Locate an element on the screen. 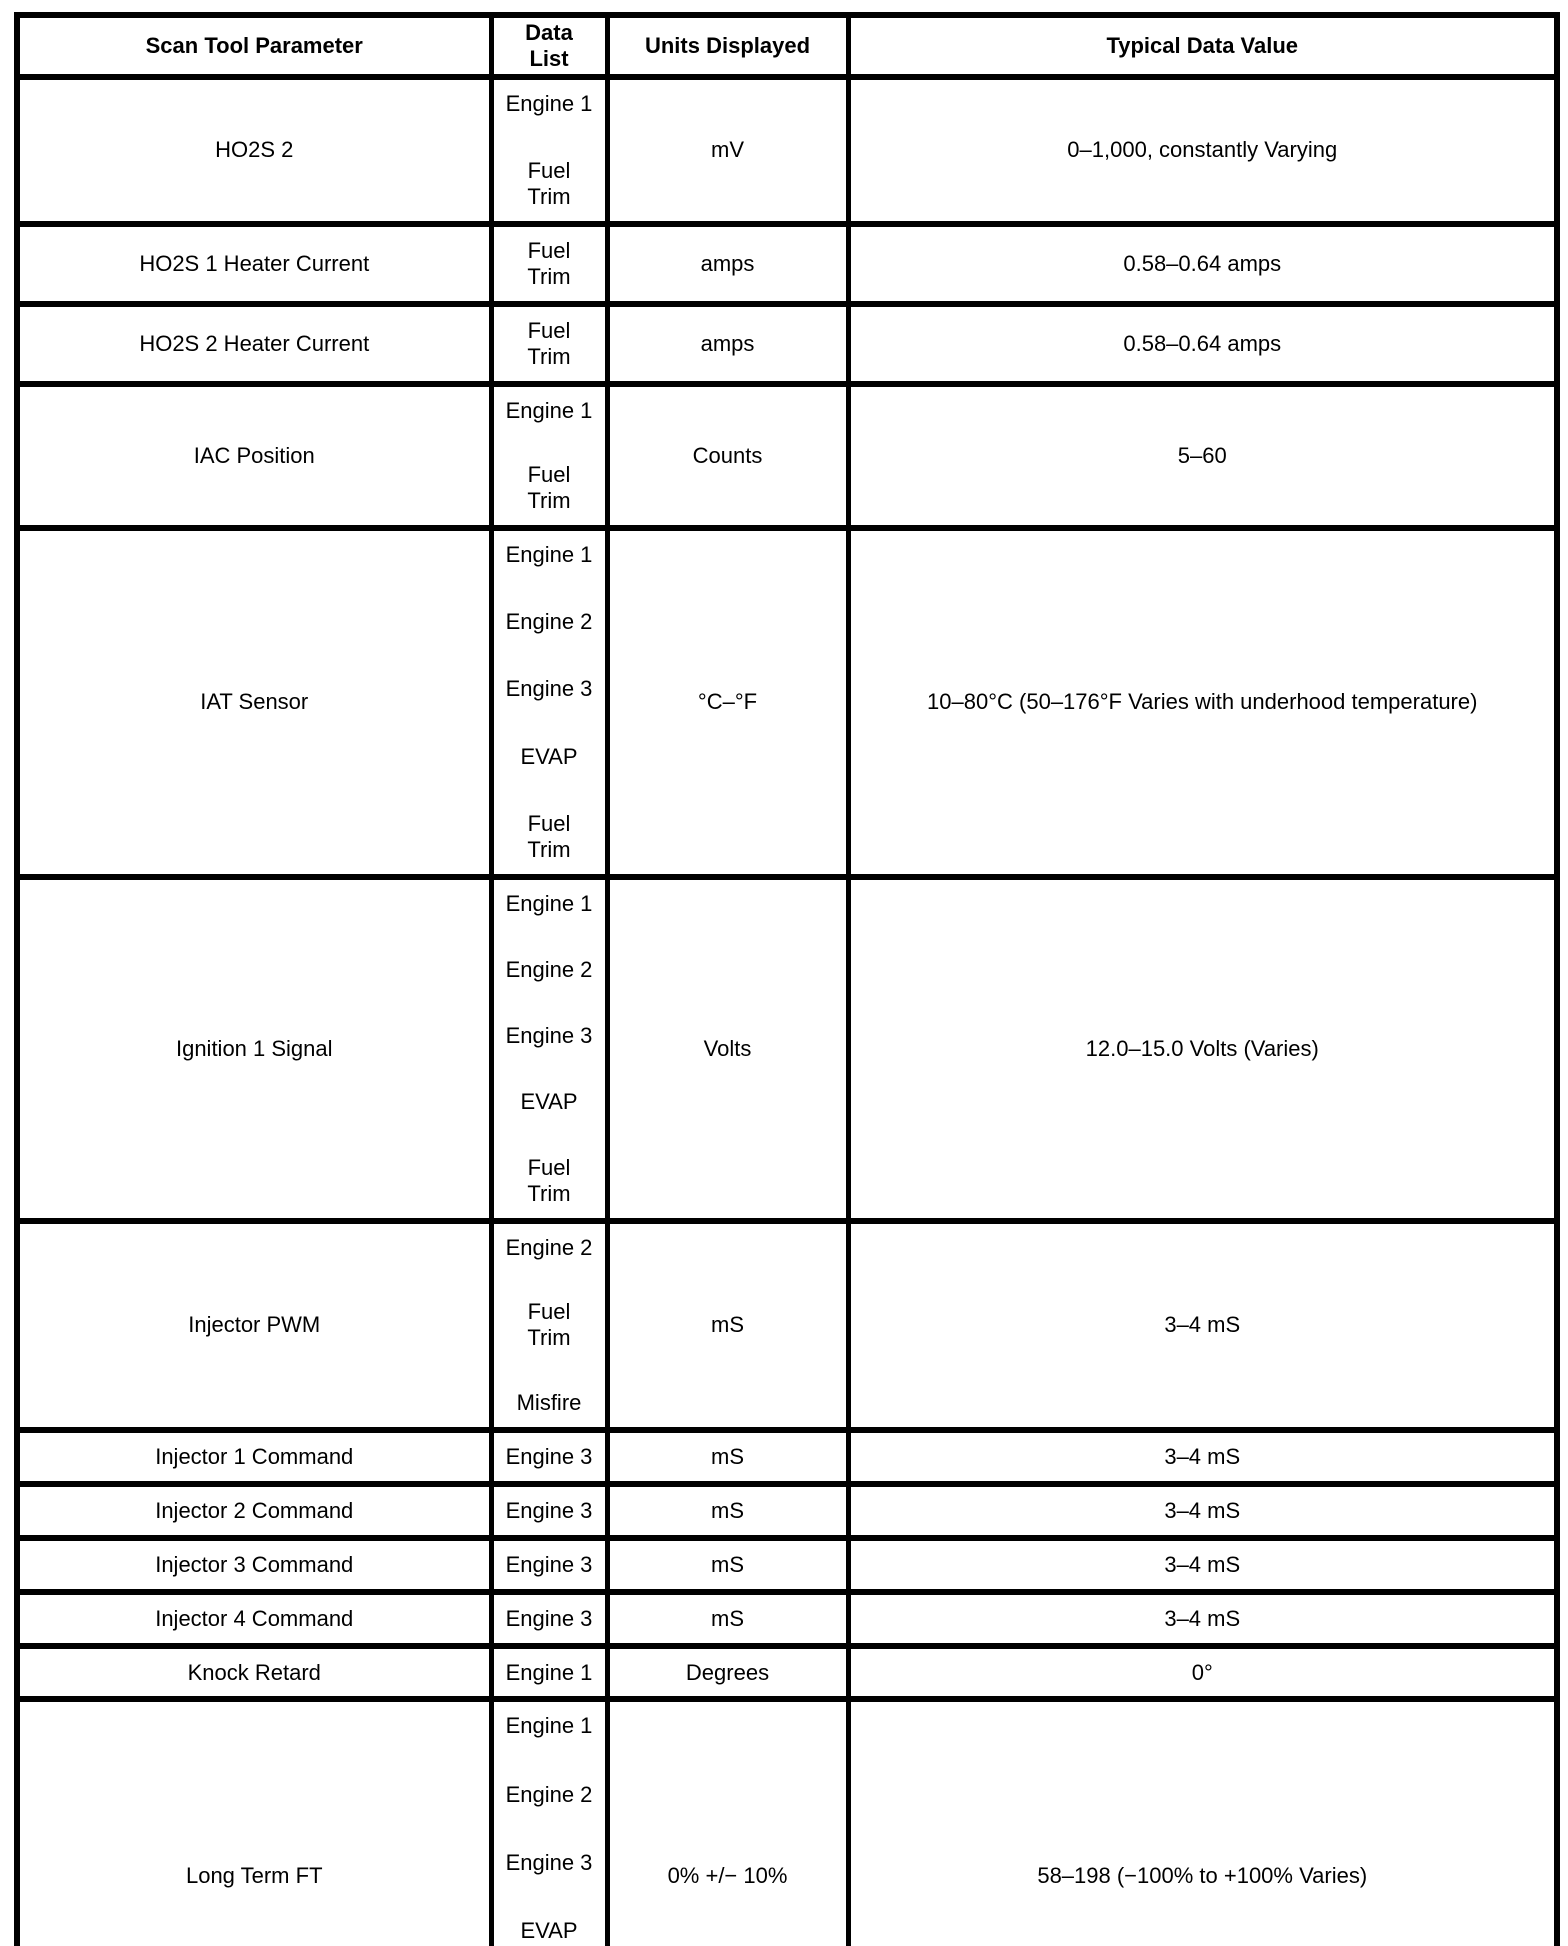 The width and height of the screenshot is (1568, 1946). data-list-cell: Engine 1 Engine 2 Engine 3 EVAP Fuel Trim is located at coordinates (549, 1048).